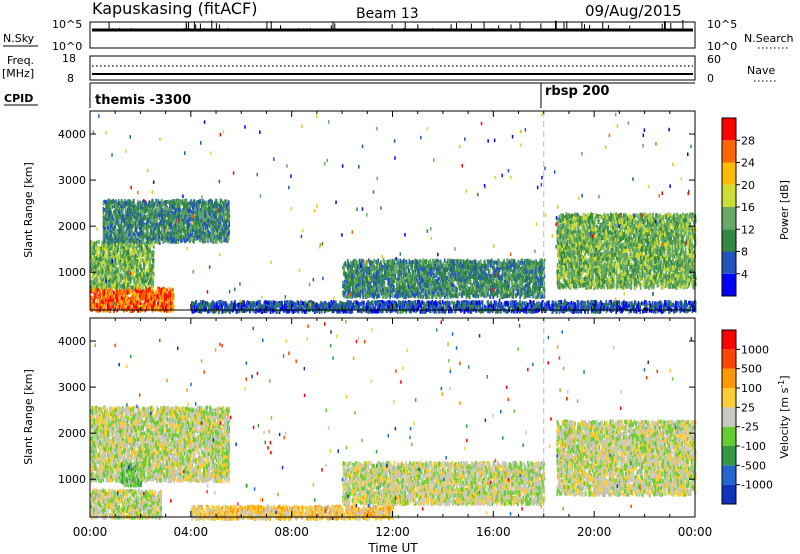 Image resolution: width=800 pixels, height=554 pixels. Describe the element at coordinates (761, 70) in the screenshot. I see `nave-label: Nave` at that location.